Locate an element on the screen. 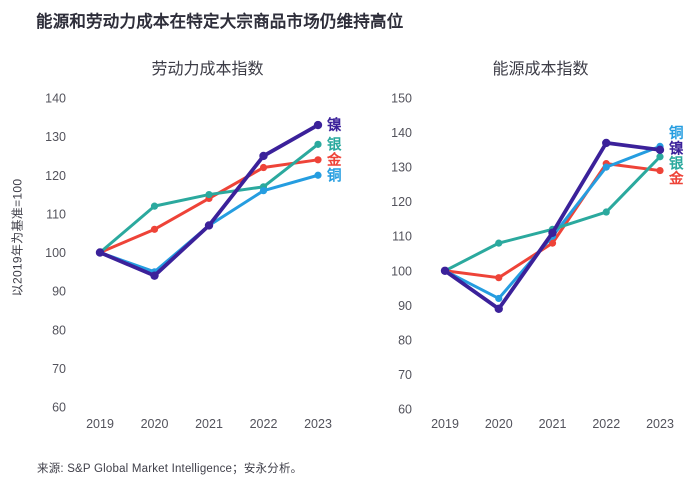 The height and width of the screenshot is (493, 700). energy-line-gold is located at coordinates (552, 221).